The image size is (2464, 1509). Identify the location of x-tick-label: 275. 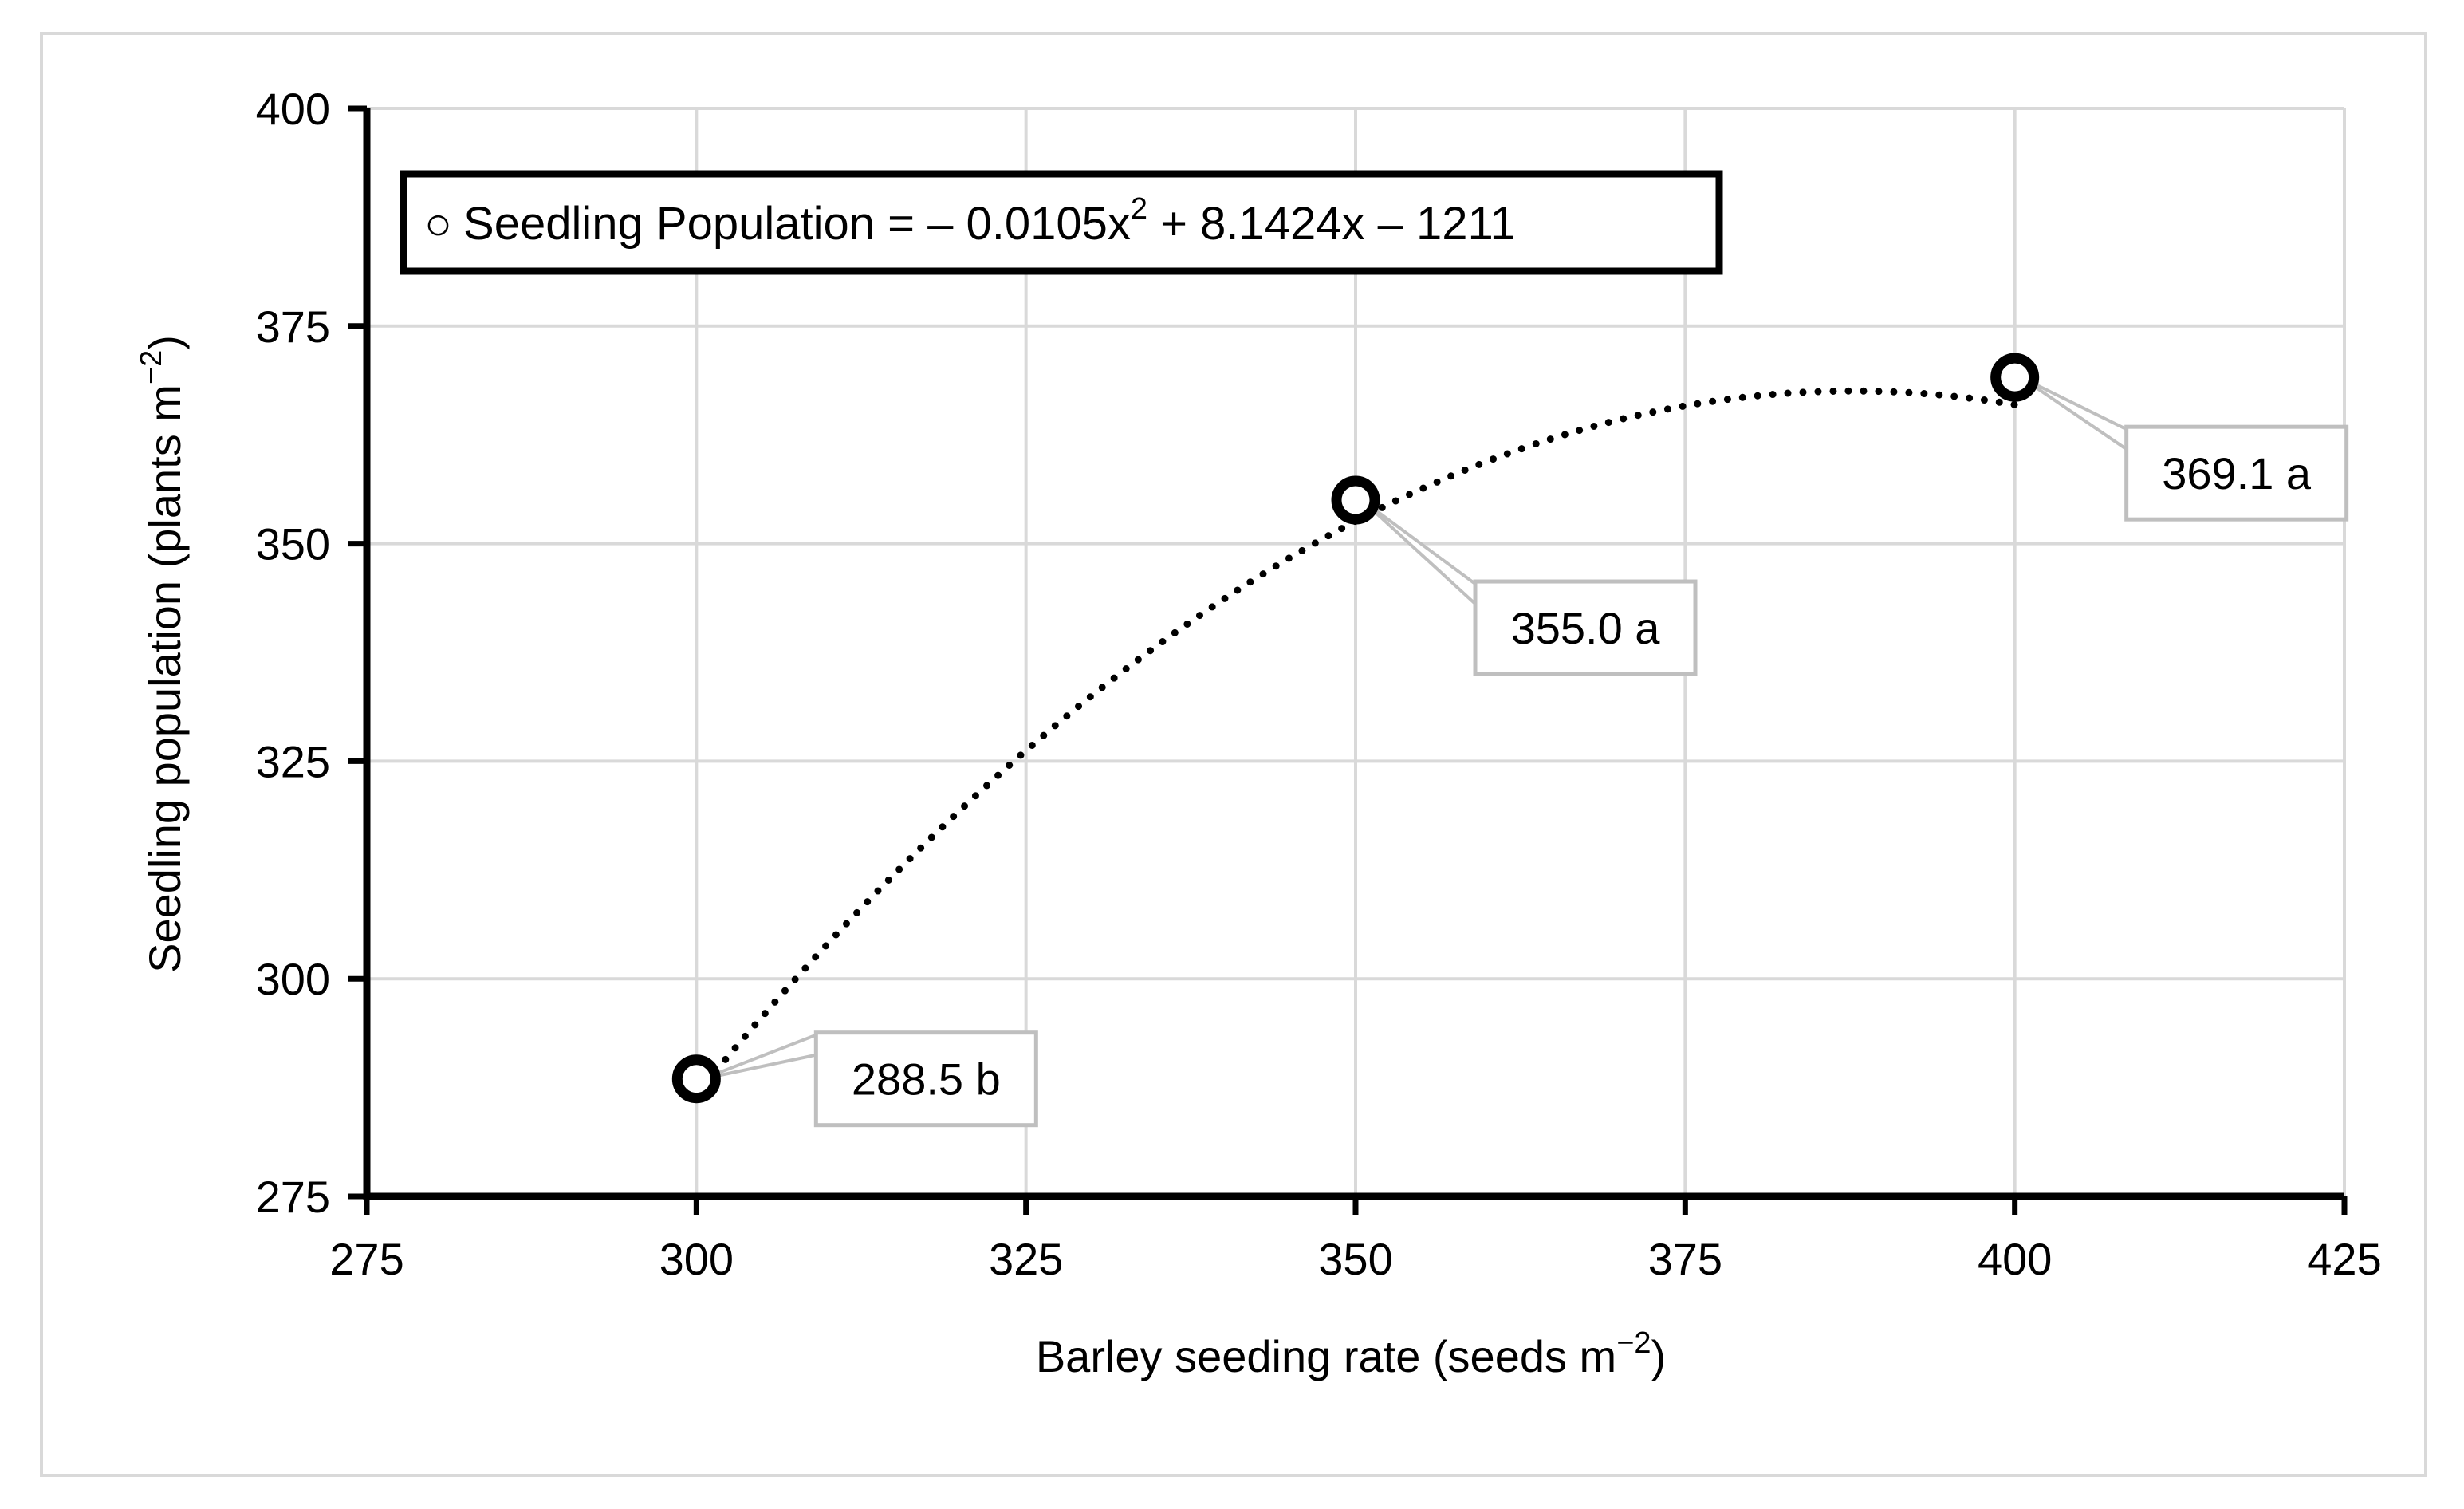
(366, 1259).